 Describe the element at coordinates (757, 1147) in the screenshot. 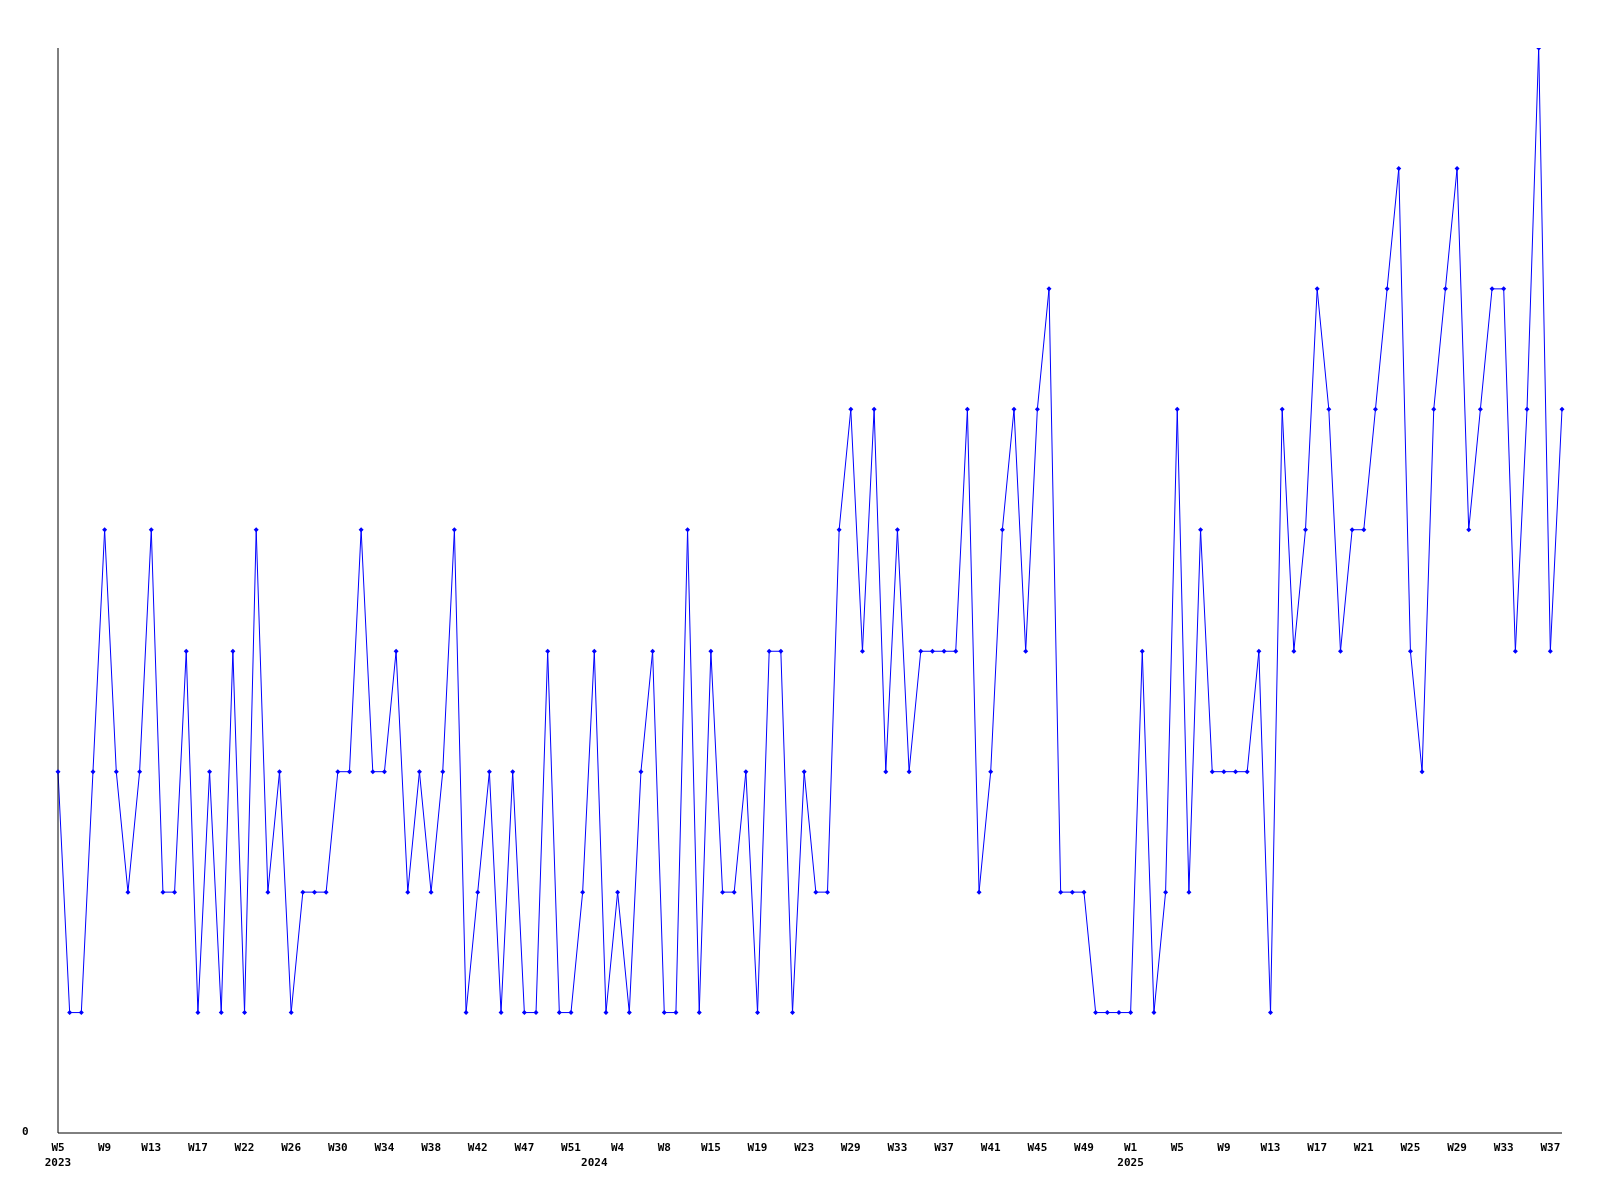

I see `x-tick-label: W19` at that location.